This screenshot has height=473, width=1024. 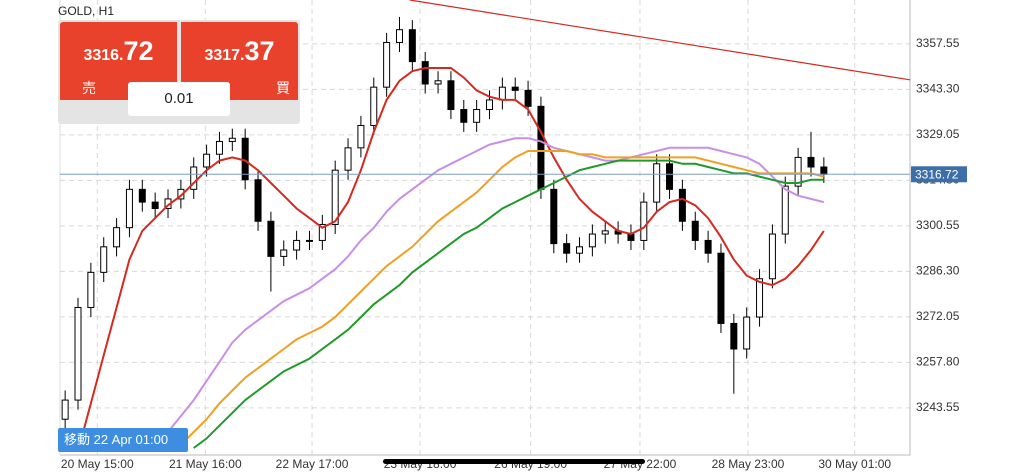 What do you see at coordinates (938, 271) in the screenshot?
I see `y-tick-label: 3286.30` at bounding box center [938, 271].